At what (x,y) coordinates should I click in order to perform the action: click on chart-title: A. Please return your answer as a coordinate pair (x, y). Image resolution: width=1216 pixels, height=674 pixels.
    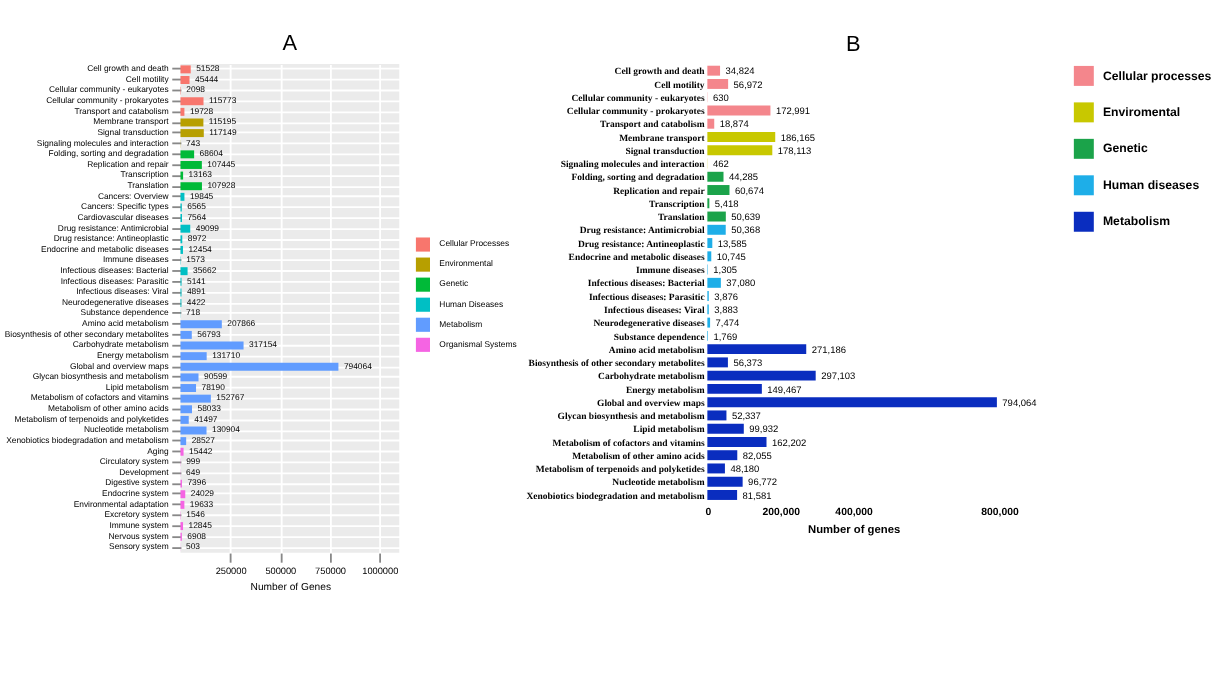
    Looking at the image, I should click on (290, 44).